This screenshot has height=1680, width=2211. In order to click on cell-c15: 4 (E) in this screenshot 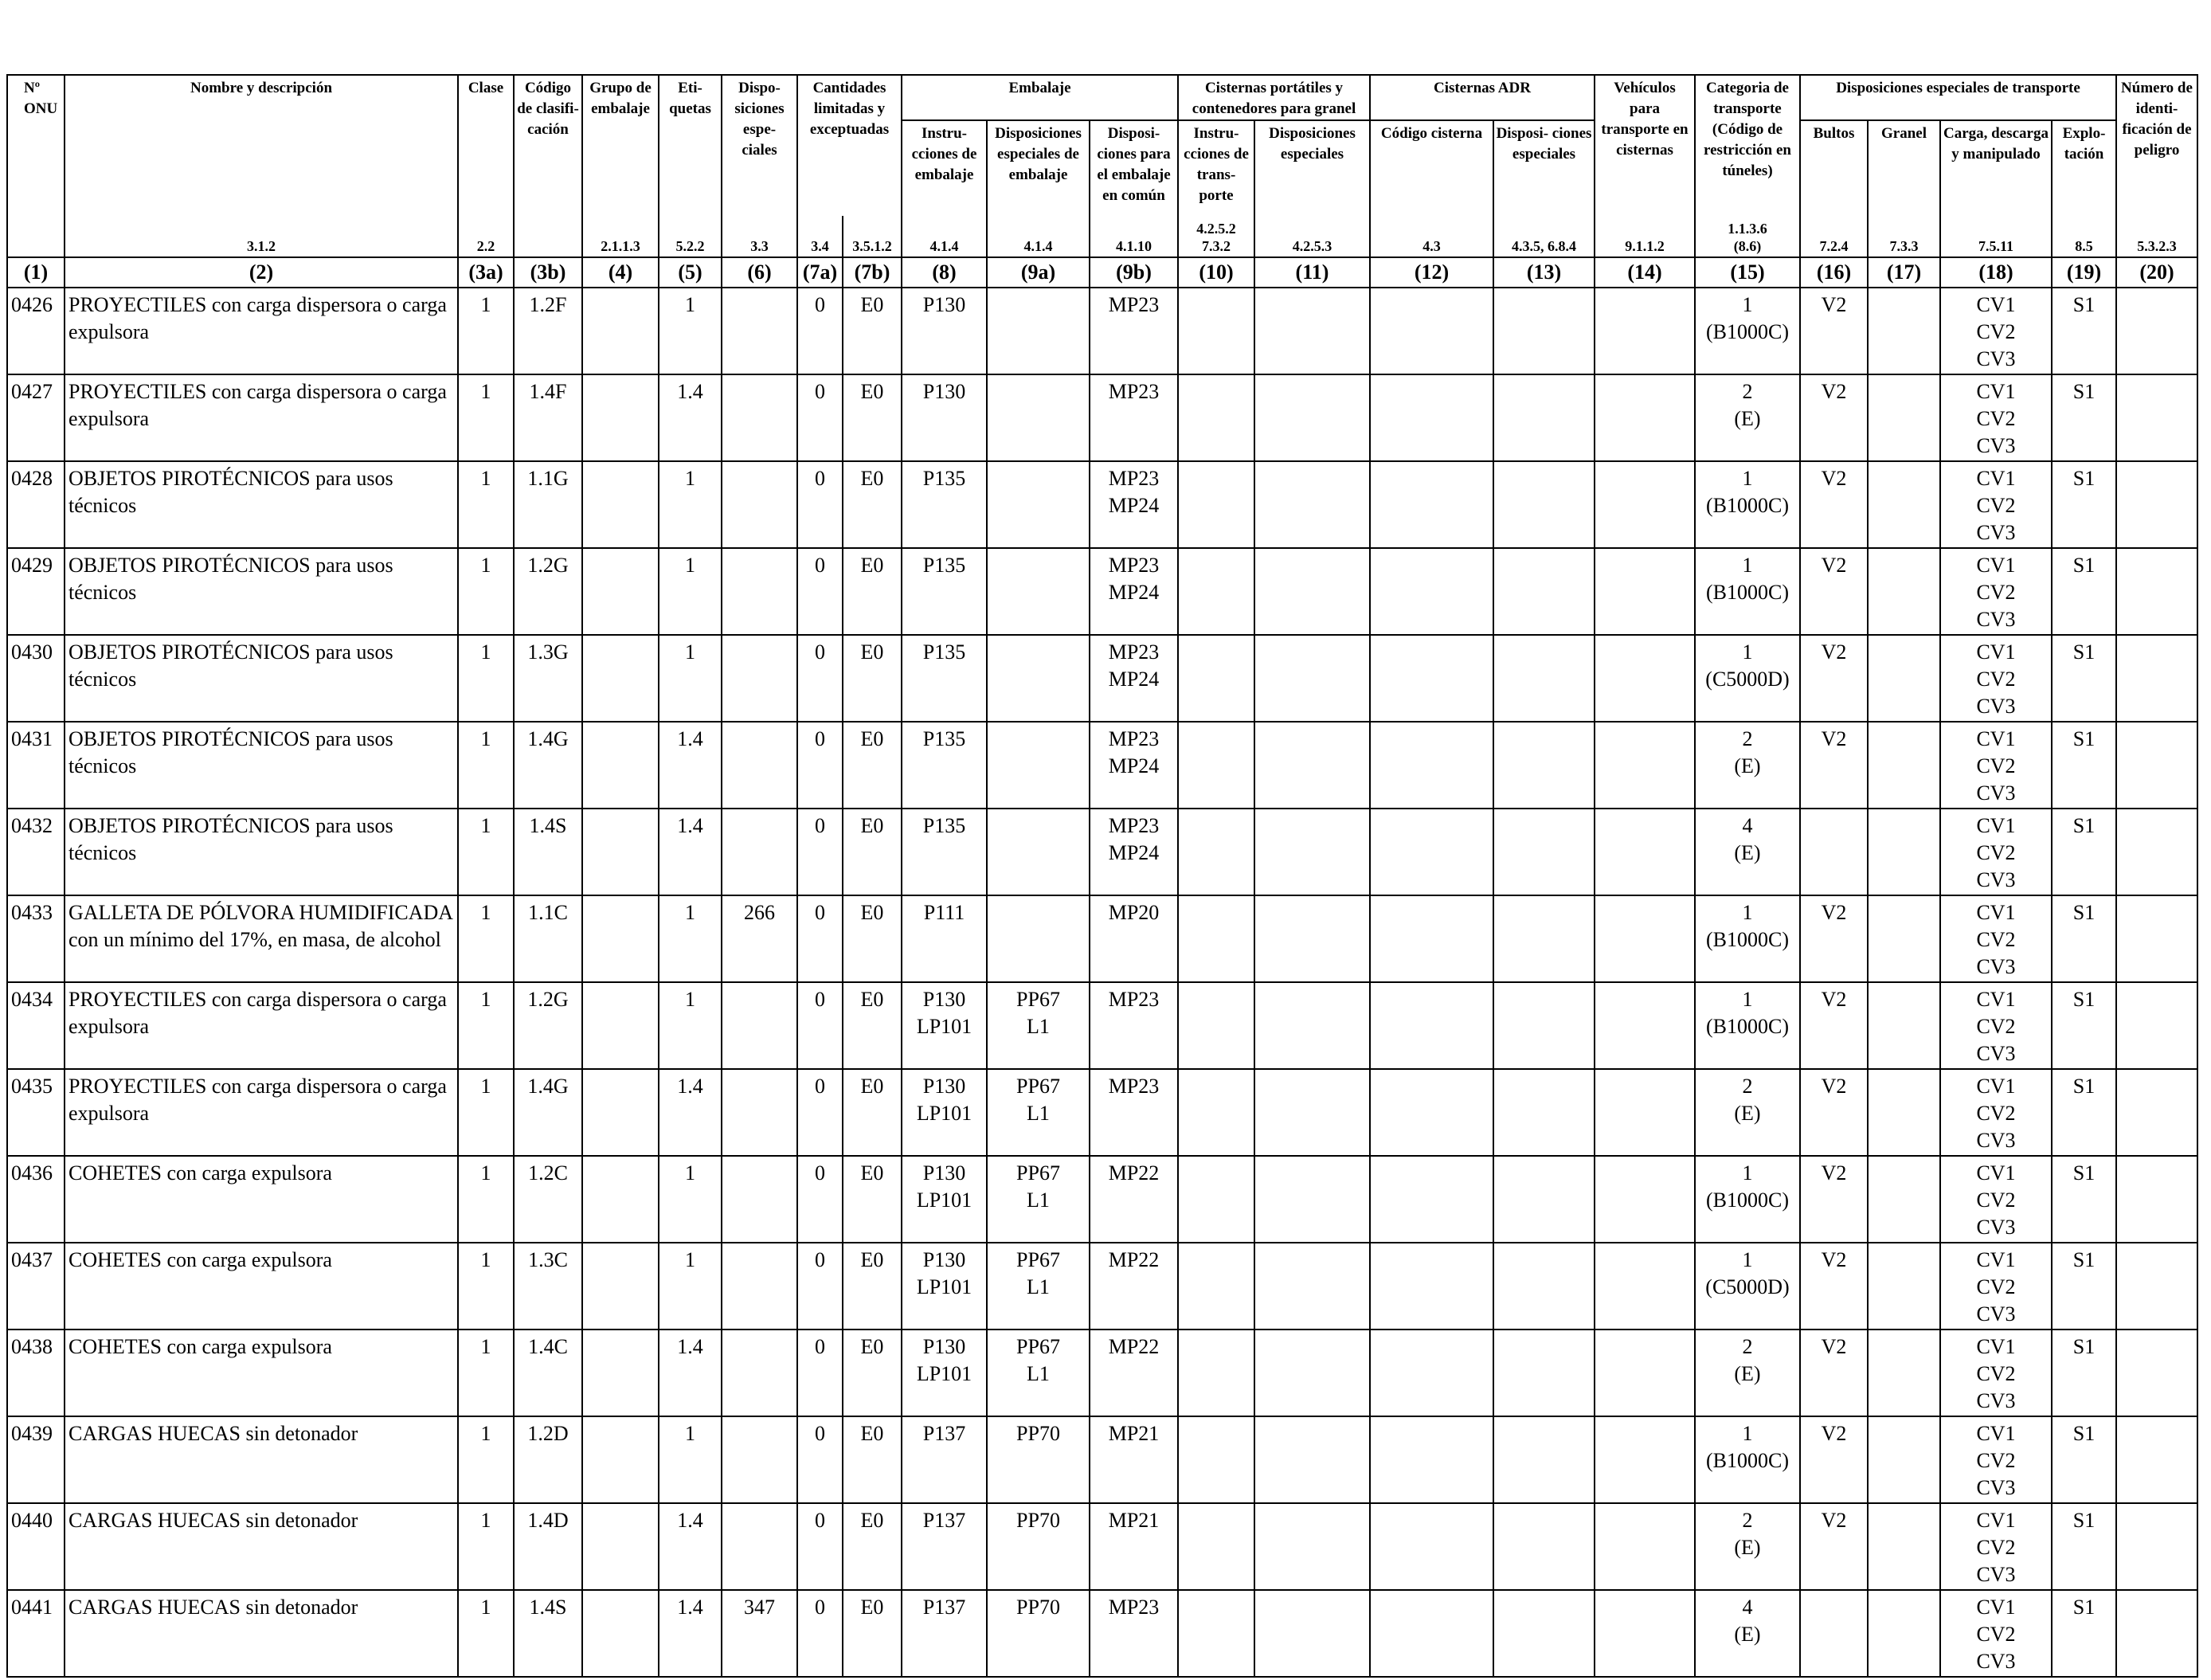, I will do `click(1748, 1633)`.